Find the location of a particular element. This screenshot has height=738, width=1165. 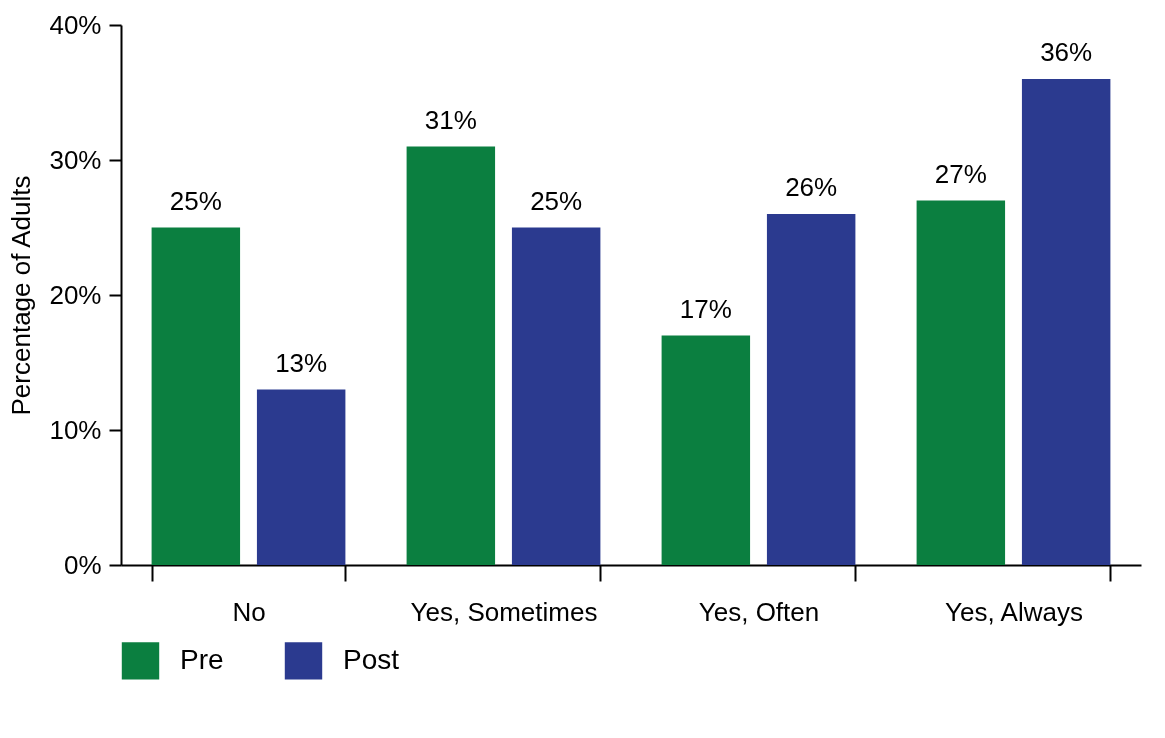

data-label: 17% is located at coordinates (705, 308).